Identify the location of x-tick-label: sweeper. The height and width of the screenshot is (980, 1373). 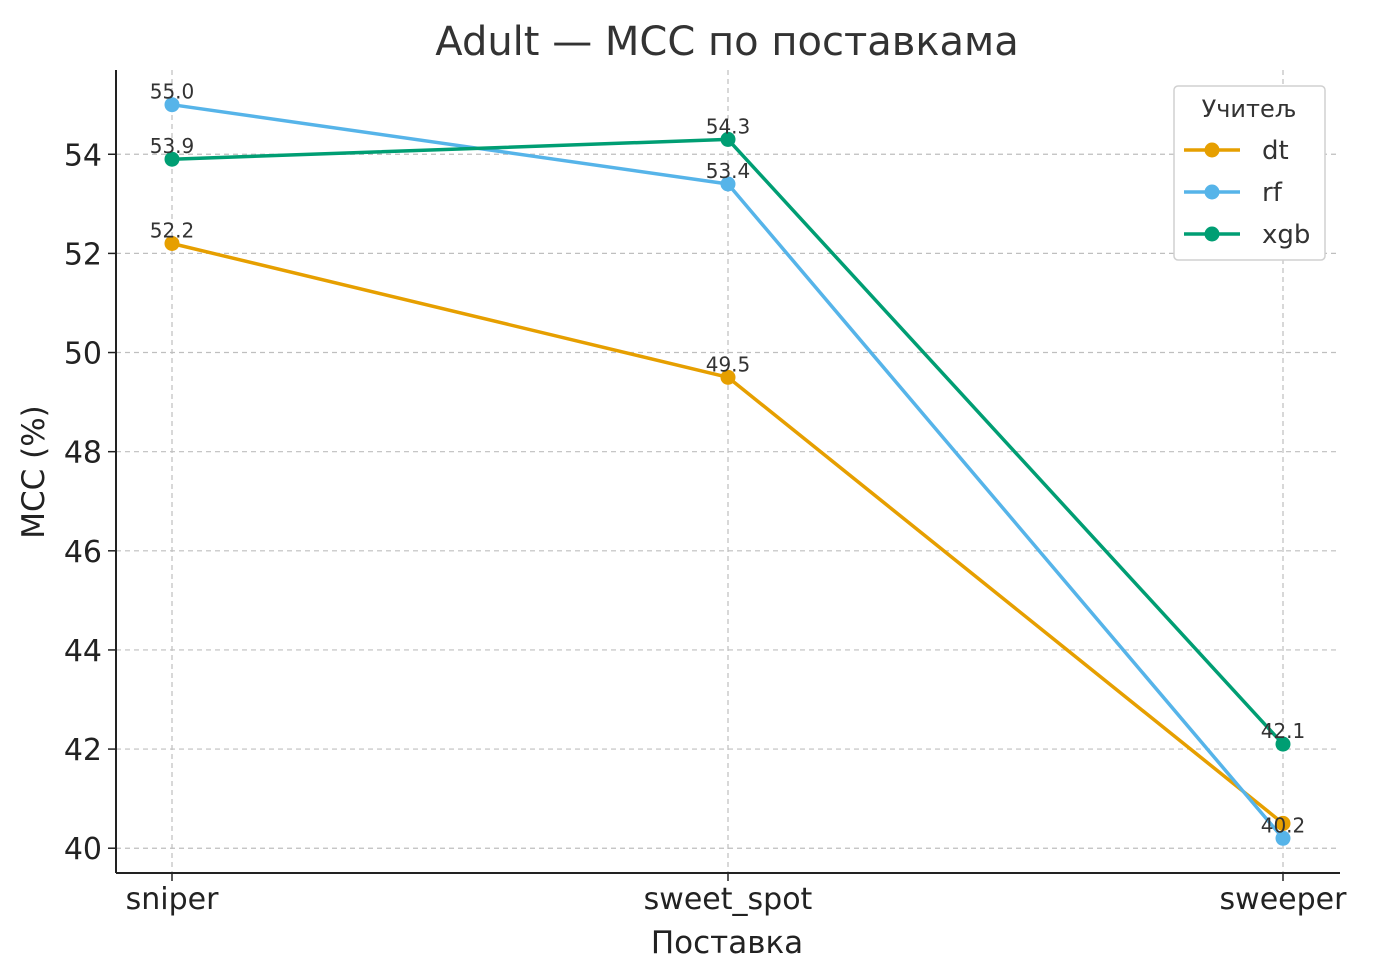
(1284, 899).